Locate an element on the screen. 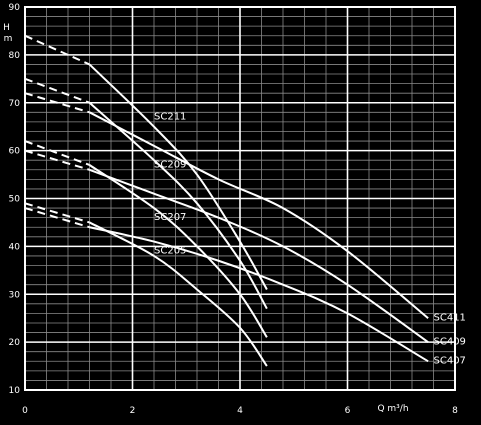 This screenshot has width=481, height=425. label-sc209: SC209 is located at coordinates (170, 164).